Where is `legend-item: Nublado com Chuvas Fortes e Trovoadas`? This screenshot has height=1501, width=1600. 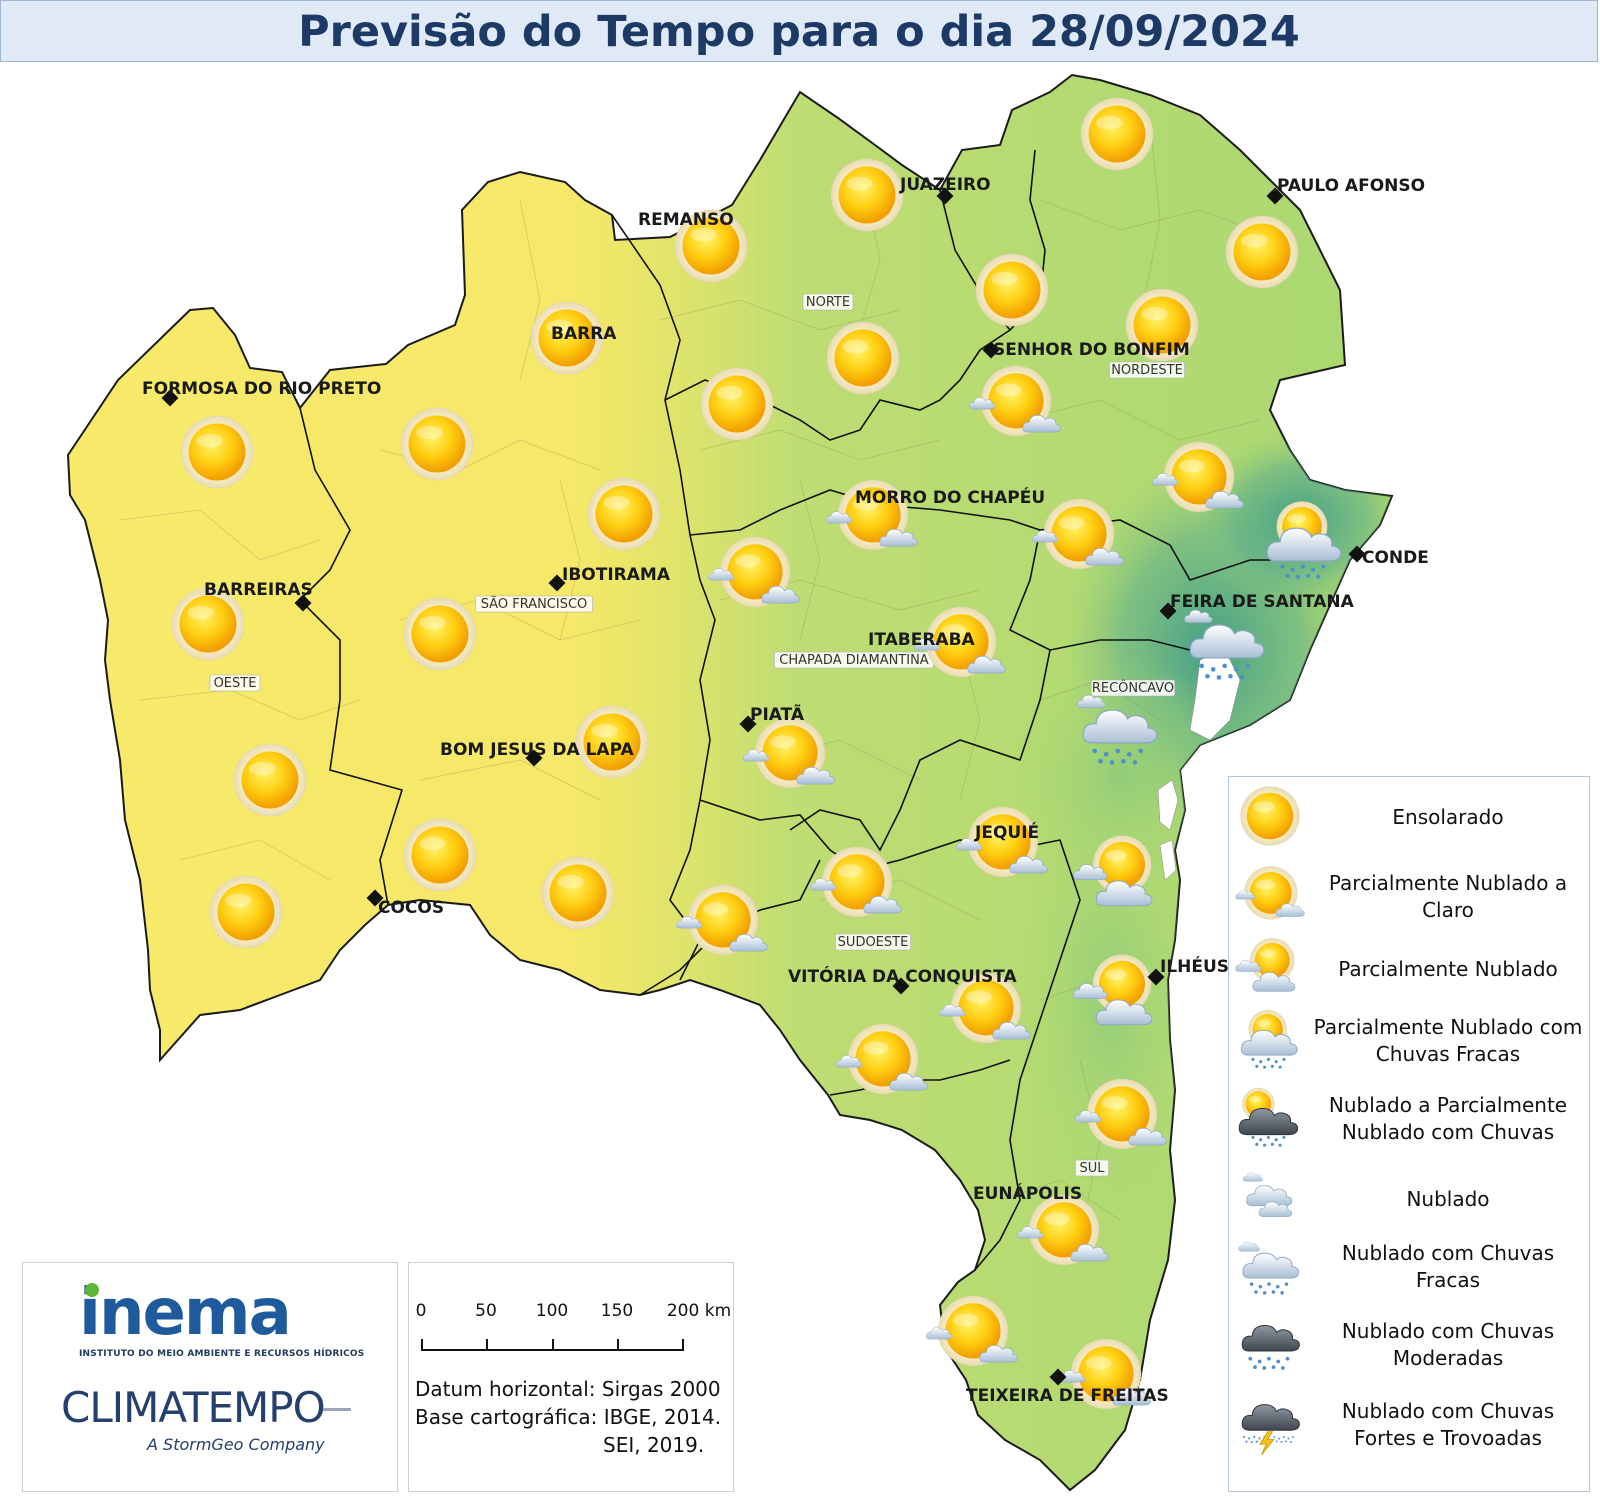 legend-item: Nublado com Chuvas Fortes e Trovoadas is located at coordinates (1409, 1425).